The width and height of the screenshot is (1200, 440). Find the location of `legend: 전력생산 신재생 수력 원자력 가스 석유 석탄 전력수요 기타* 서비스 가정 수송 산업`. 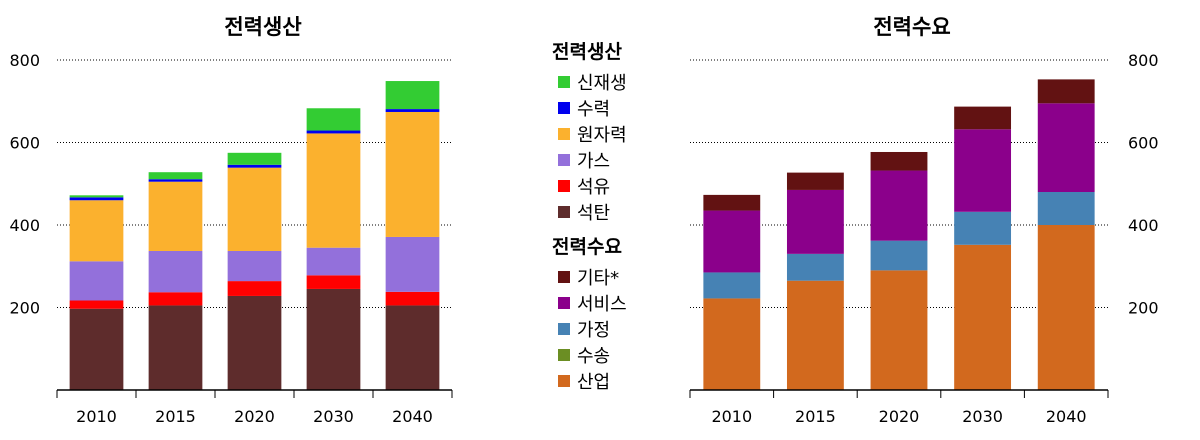

legend: 전력생산 신재생 수력 원자력 가스 석유 석탄 전력수요 기타* 서비스 가정 수송 산업 is located at coordinates (632, 222).